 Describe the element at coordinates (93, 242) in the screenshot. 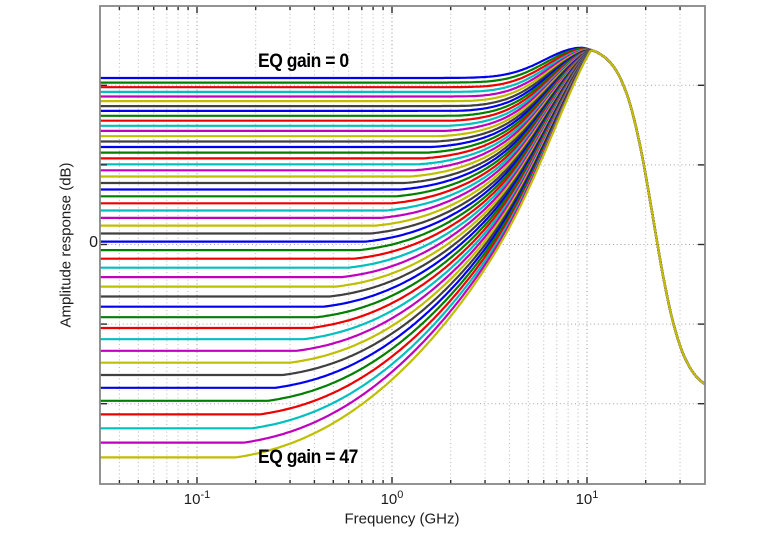

I see `y-tick-label-zero: 0` at that location.